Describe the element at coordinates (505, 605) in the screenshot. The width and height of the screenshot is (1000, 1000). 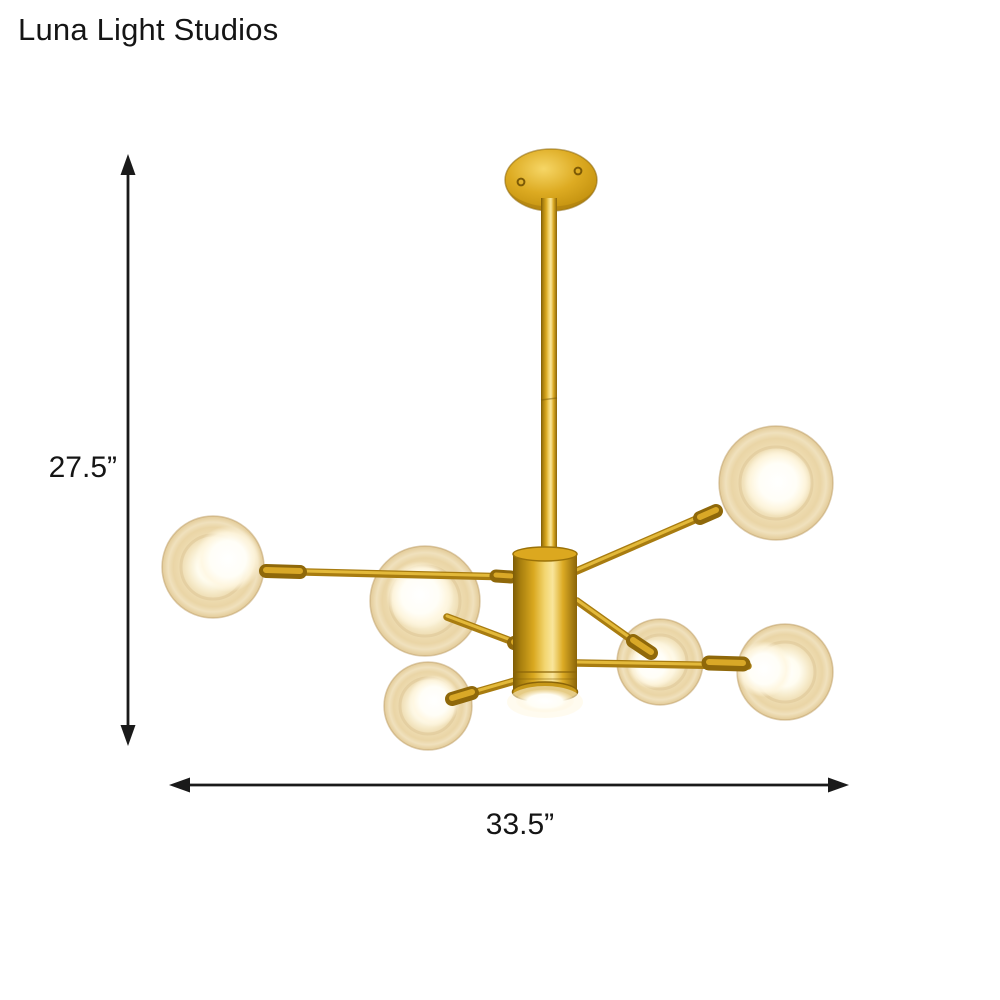
I see `chandelier-arms` at that location.